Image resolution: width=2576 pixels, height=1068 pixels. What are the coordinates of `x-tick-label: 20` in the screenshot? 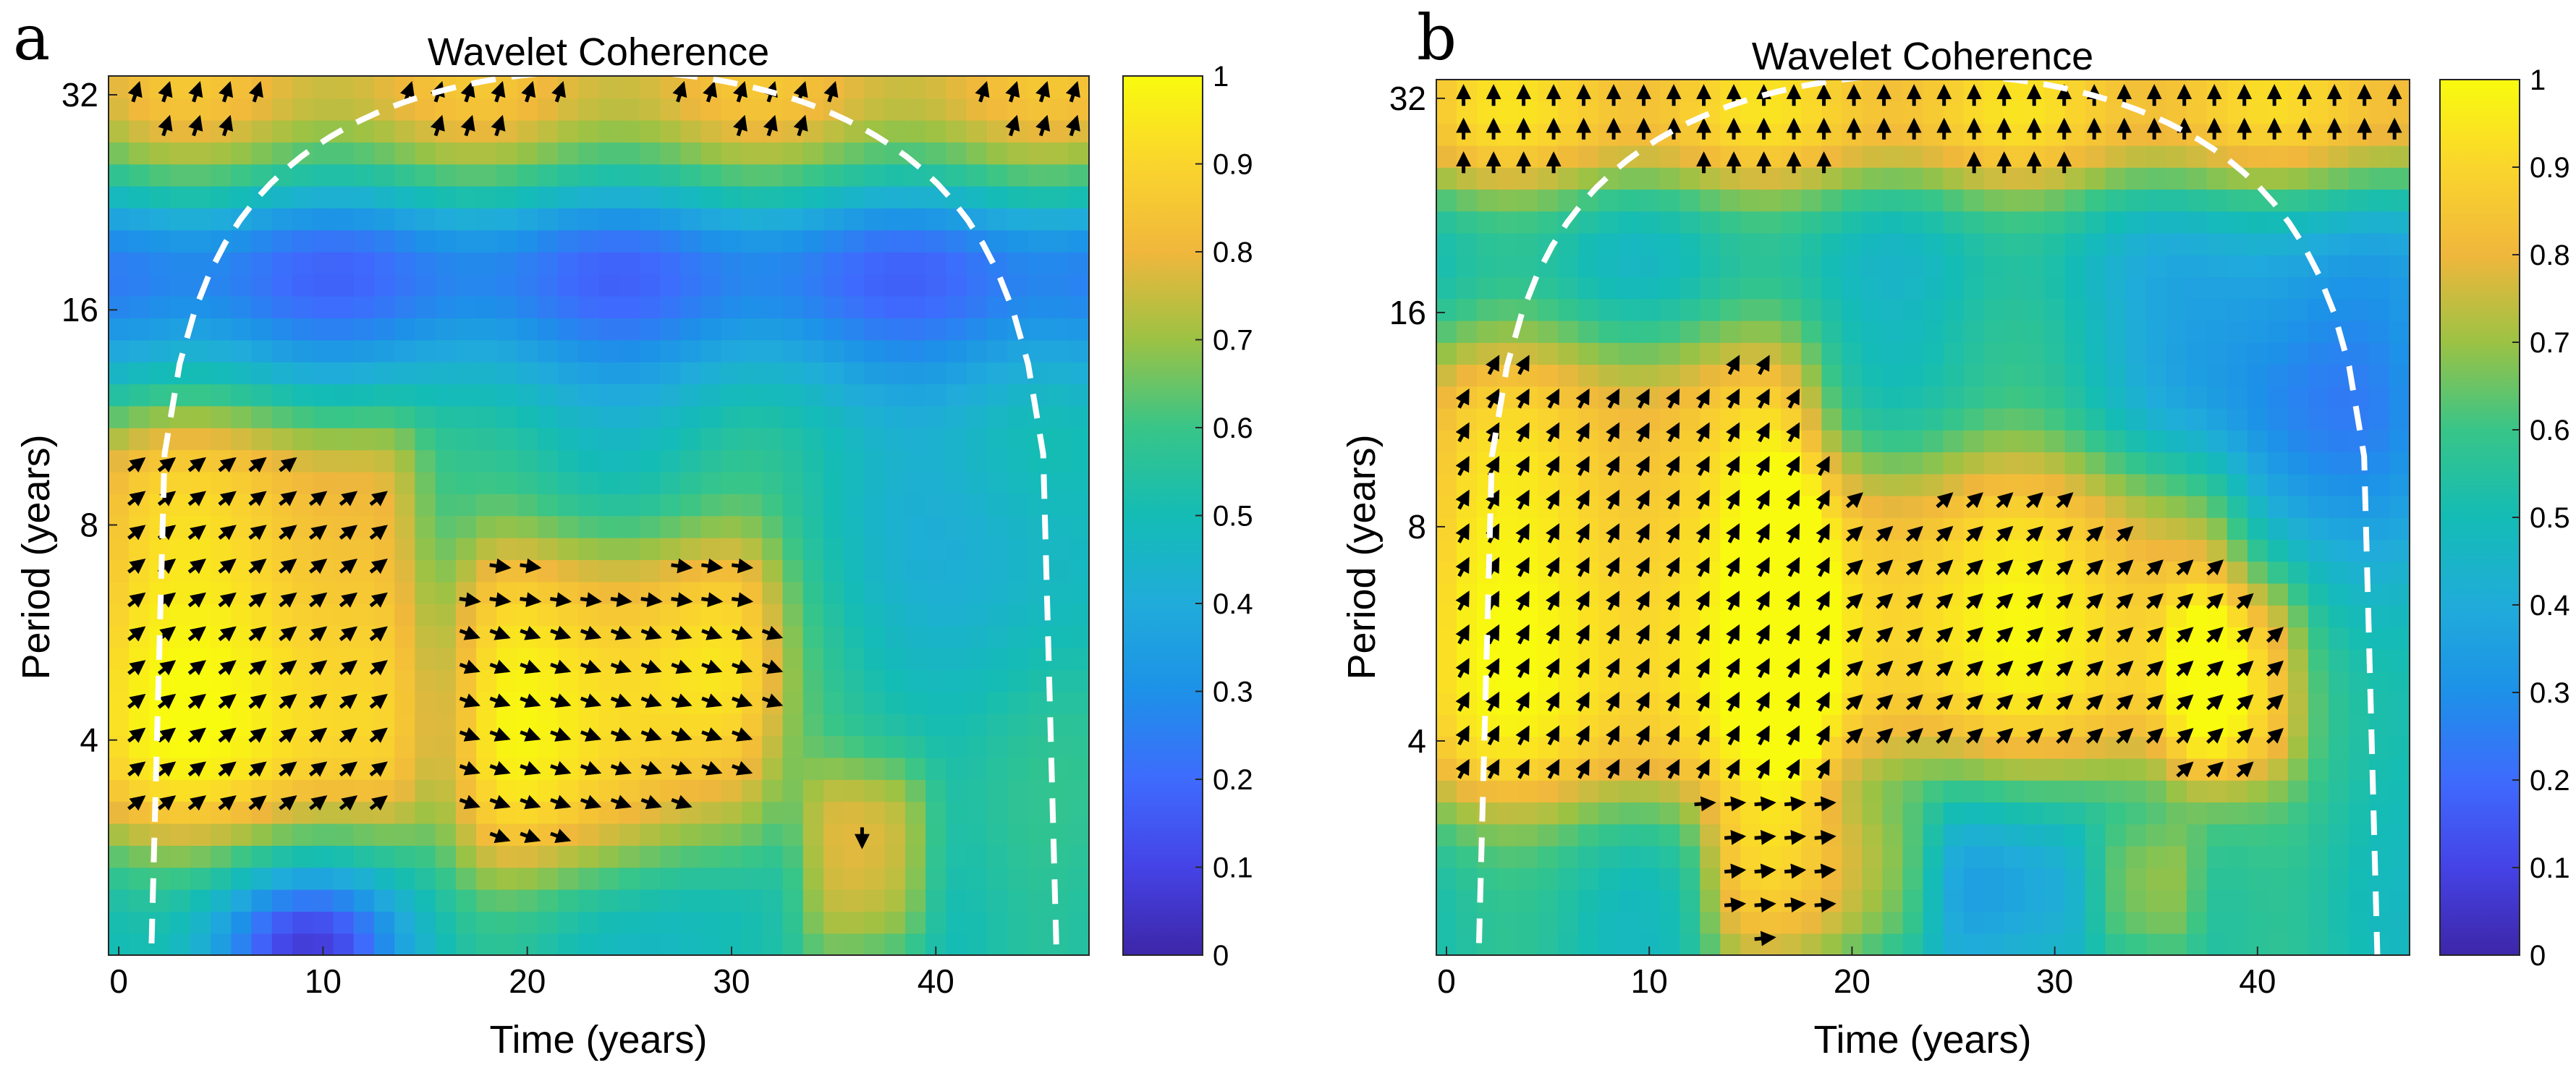 It's located at (527, 981).